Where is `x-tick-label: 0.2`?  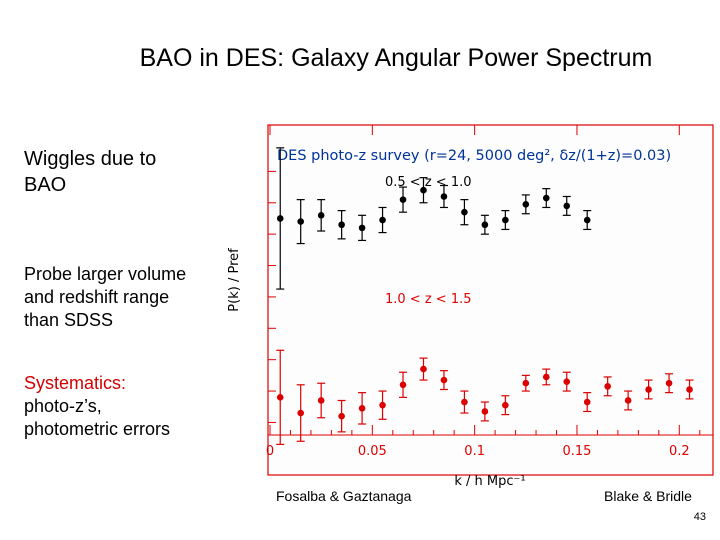 x-tick-label: 0.2 is located at coordinates (679, 451).